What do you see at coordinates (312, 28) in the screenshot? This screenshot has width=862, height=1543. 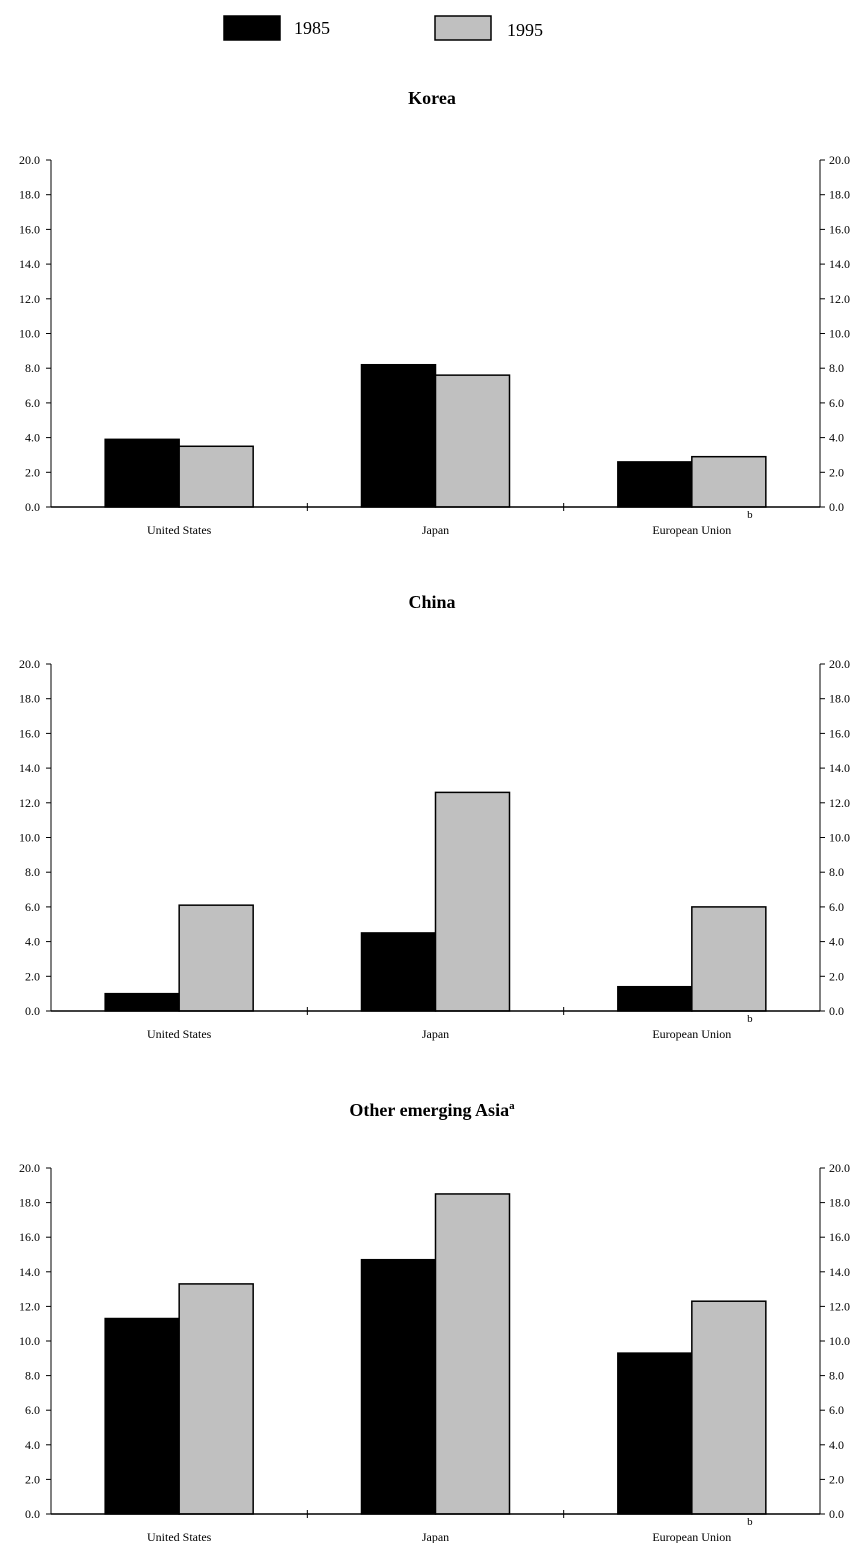 I see `legend-label-1985: 1985` at bounding box center [312, 28].